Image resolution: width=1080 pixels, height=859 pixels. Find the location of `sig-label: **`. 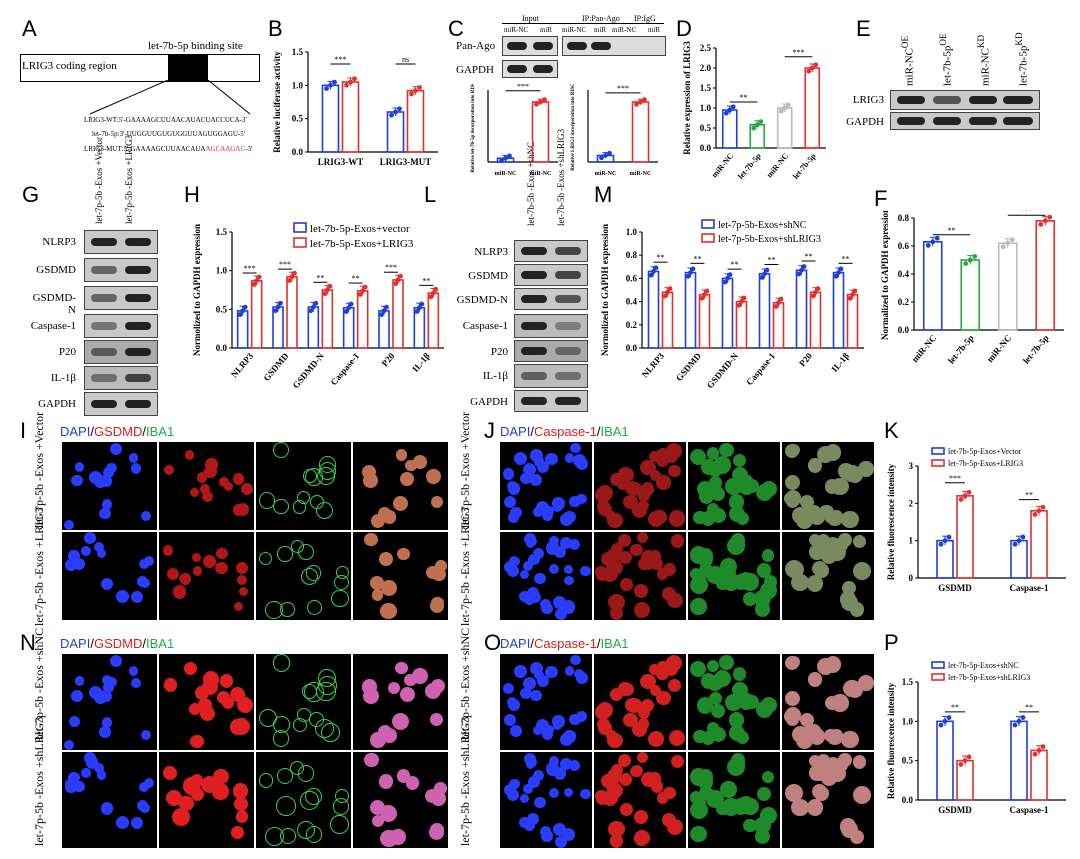

sig-label: ** is located at coordinates (1029, 495).